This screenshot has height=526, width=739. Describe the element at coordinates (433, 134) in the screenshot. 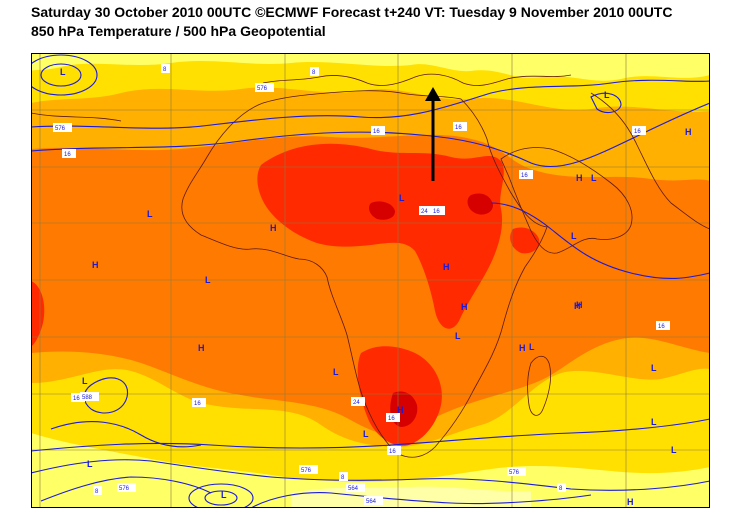

I see `annotation-arrow` at that location.